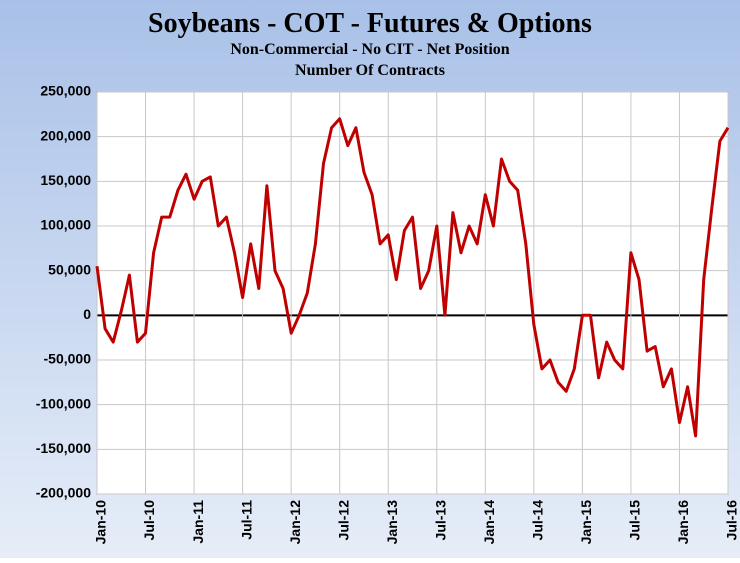 Image resolution: width=740 pixels, height=563 pixels. Describe the element at coordinates (586, 522) in the screenshot. I see `x-tick-label: Jan-15` at that location.